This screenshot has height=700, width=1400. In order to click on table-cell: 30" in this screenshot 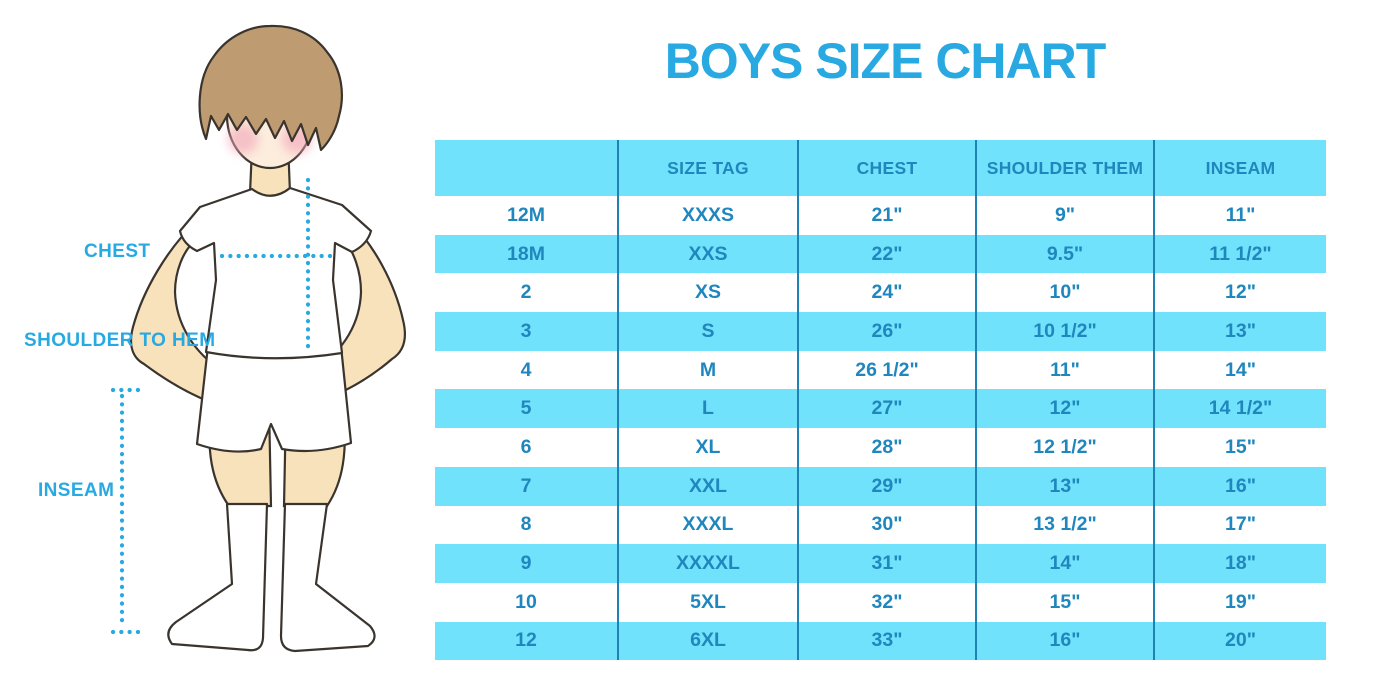, I will do `click(887, 525)`.